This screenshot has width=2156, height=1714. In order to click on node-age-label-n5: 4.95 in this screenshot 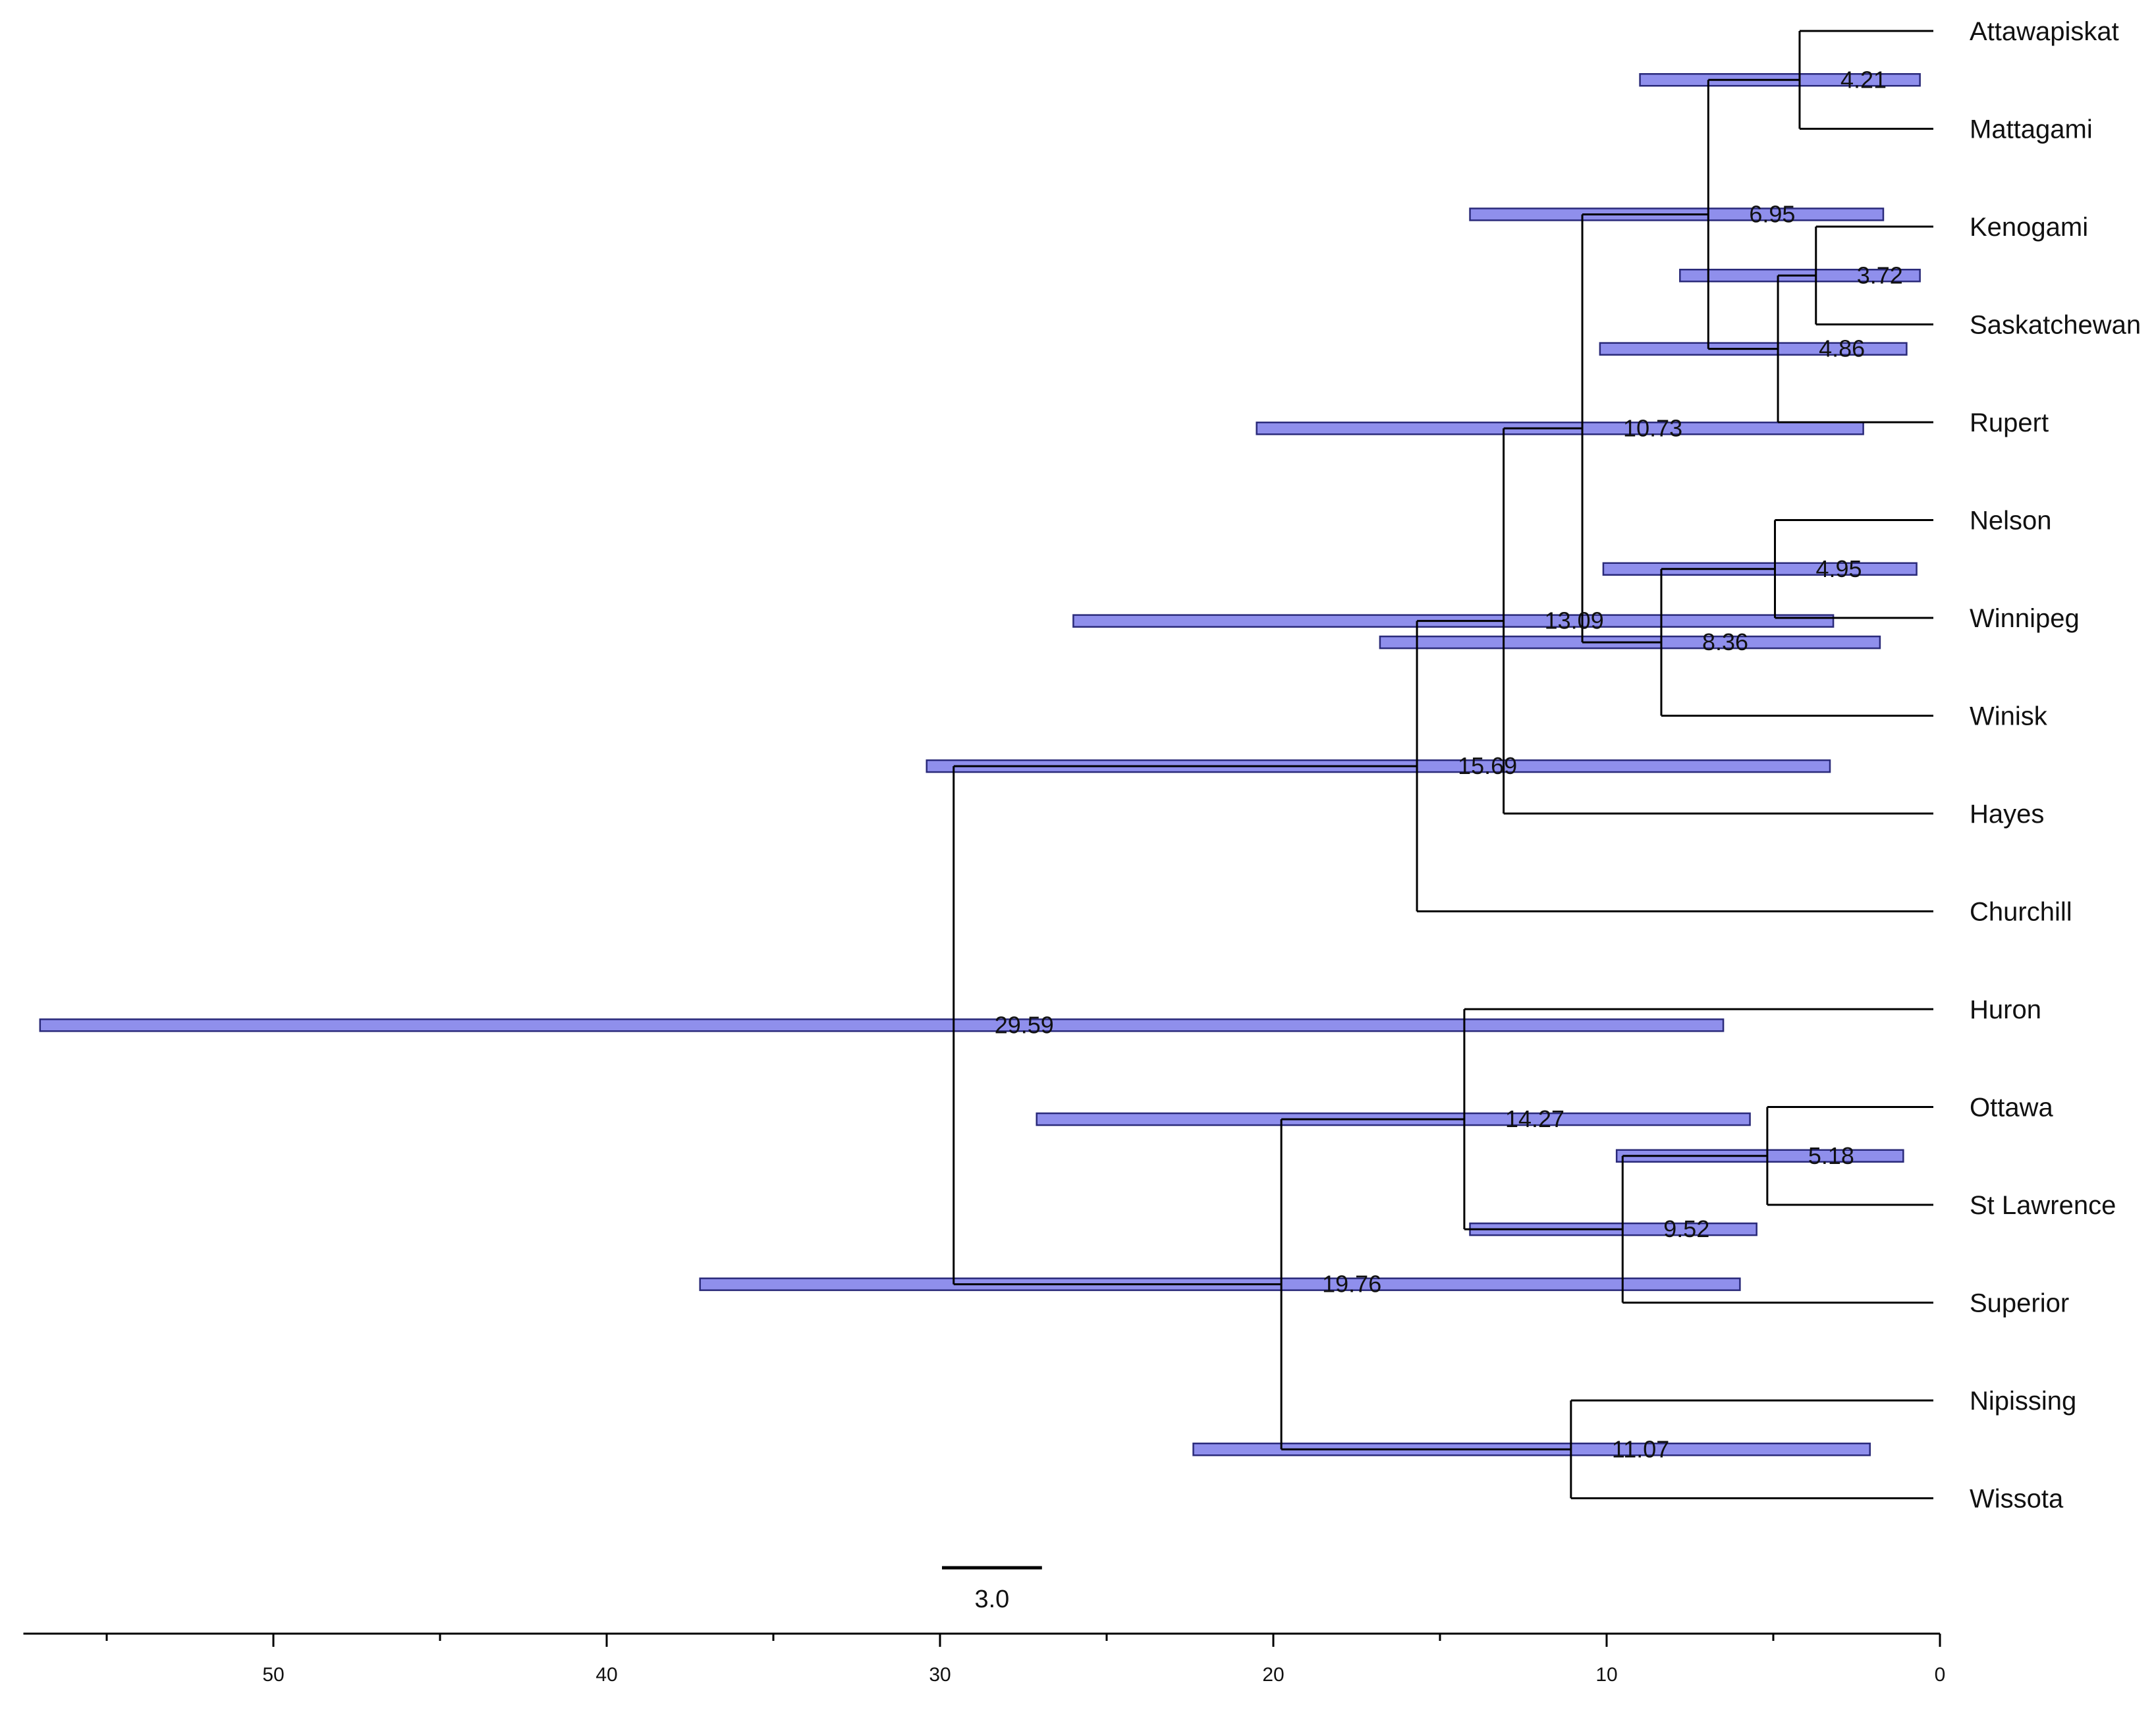, I will do `click(1839, 568)`.